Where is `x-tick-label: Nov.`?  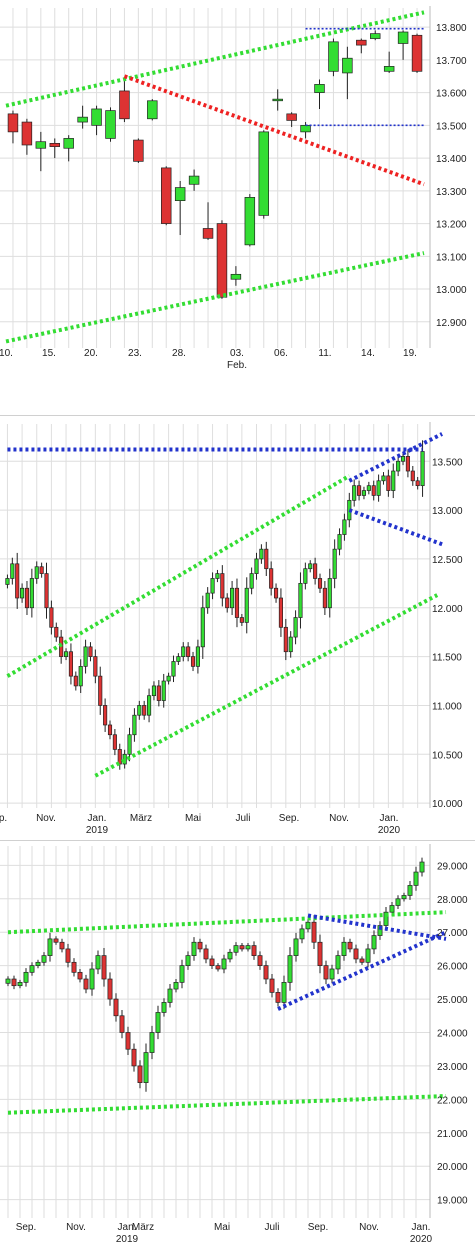
x-tick-label: Nov. is located at coordinates (46, 818).